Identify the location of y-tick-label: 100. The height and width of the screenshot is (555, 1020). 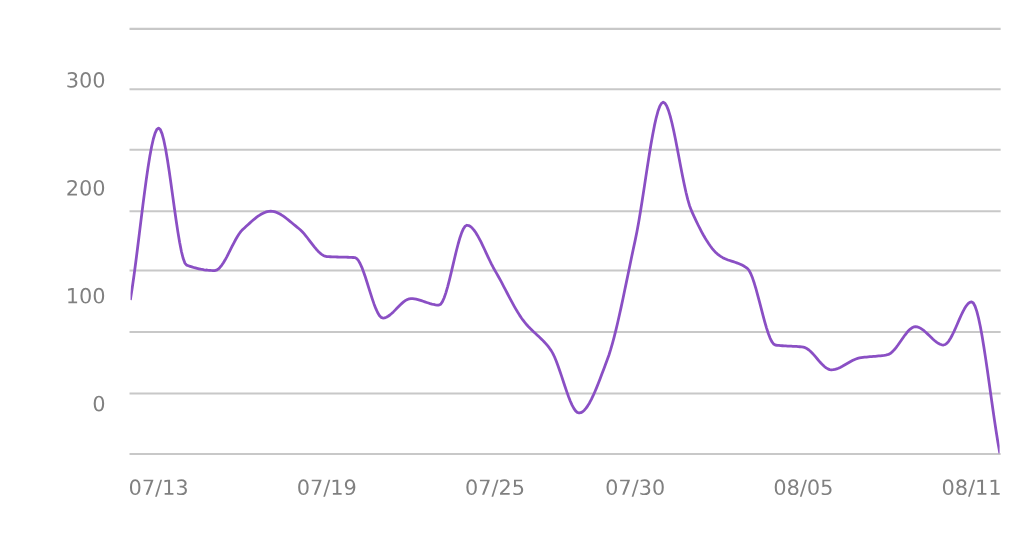
(86, 295).